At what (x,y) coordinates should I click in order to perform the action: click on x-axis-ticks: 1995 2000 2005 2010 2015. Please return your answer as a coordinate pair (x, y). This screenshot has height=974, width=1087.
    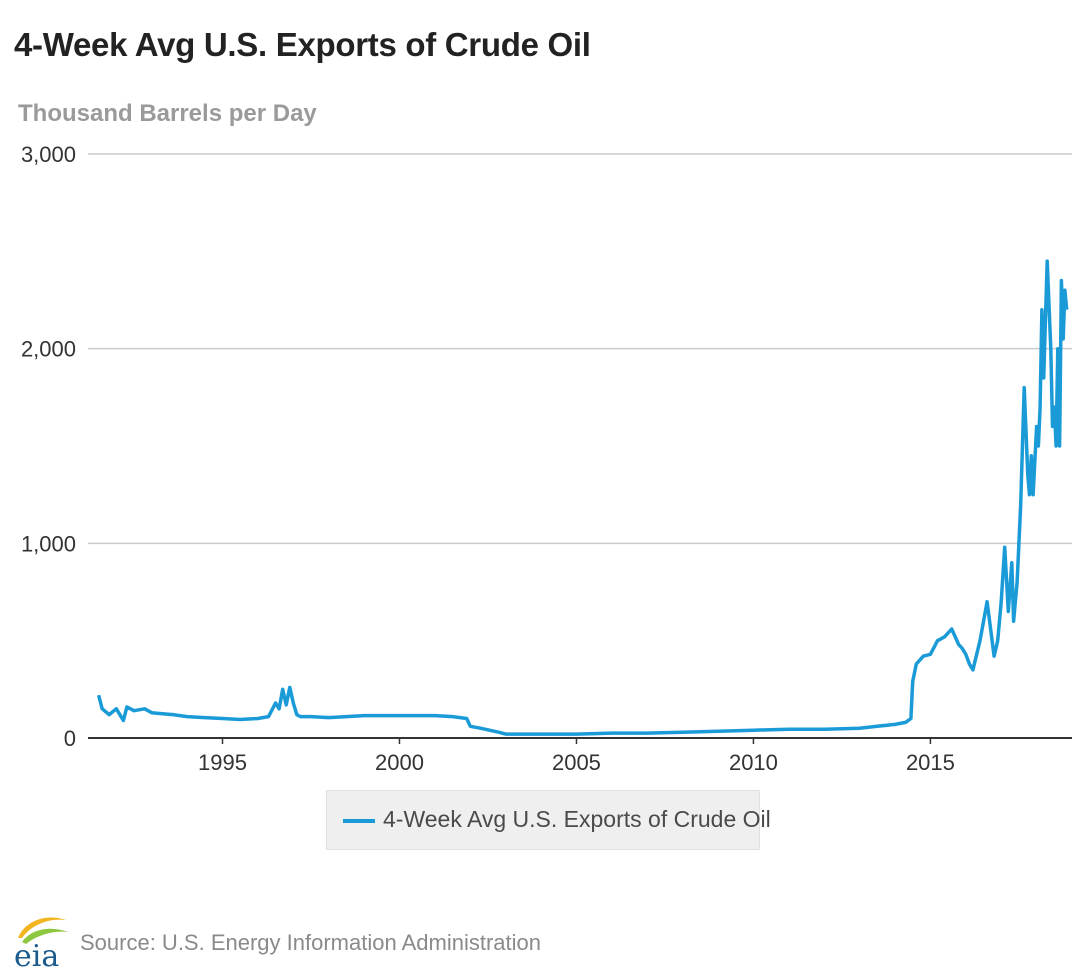
    Looking at the image, I should click on (576, 756).